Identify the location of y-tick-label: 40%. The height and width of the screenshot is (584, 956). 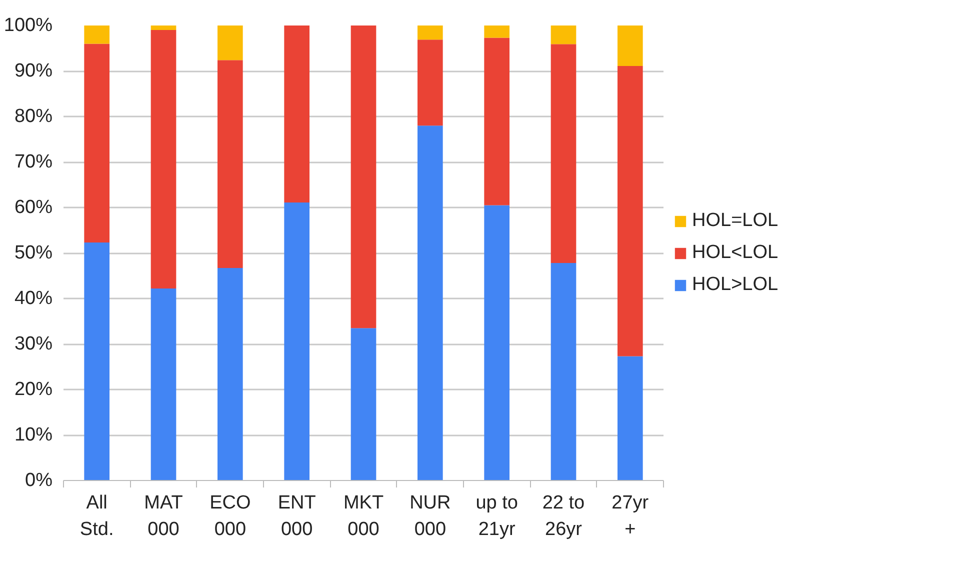
(33, 298).